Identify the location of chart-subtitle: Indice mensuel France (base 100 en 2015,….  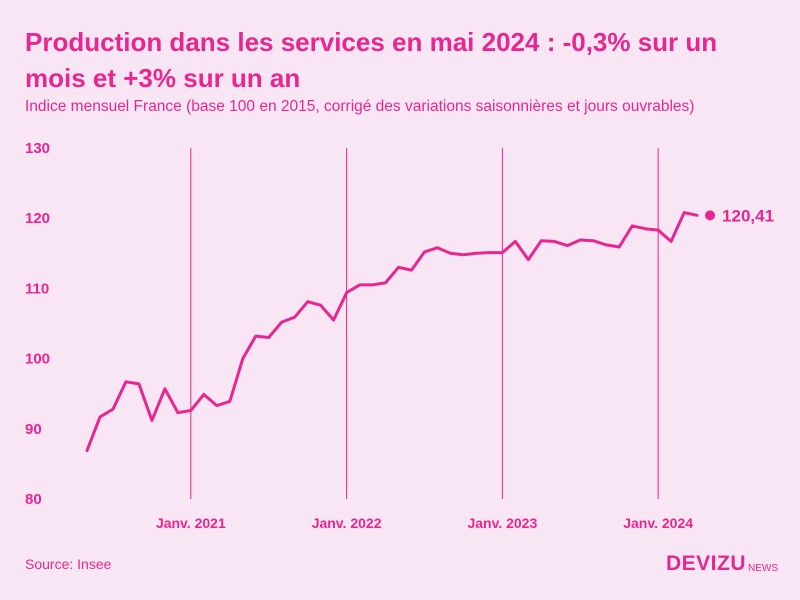
(360, 106).